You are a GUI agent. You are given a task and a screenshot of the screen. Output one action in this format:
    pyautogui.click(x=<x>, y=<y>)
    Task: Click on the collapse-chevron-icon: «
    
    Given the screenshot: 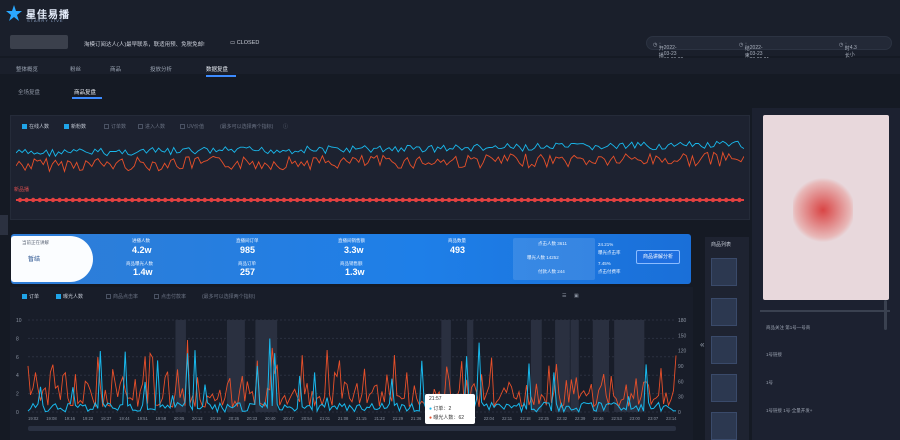 What is the action you would take?
    pyautogui.click(x=702, y=344)
    